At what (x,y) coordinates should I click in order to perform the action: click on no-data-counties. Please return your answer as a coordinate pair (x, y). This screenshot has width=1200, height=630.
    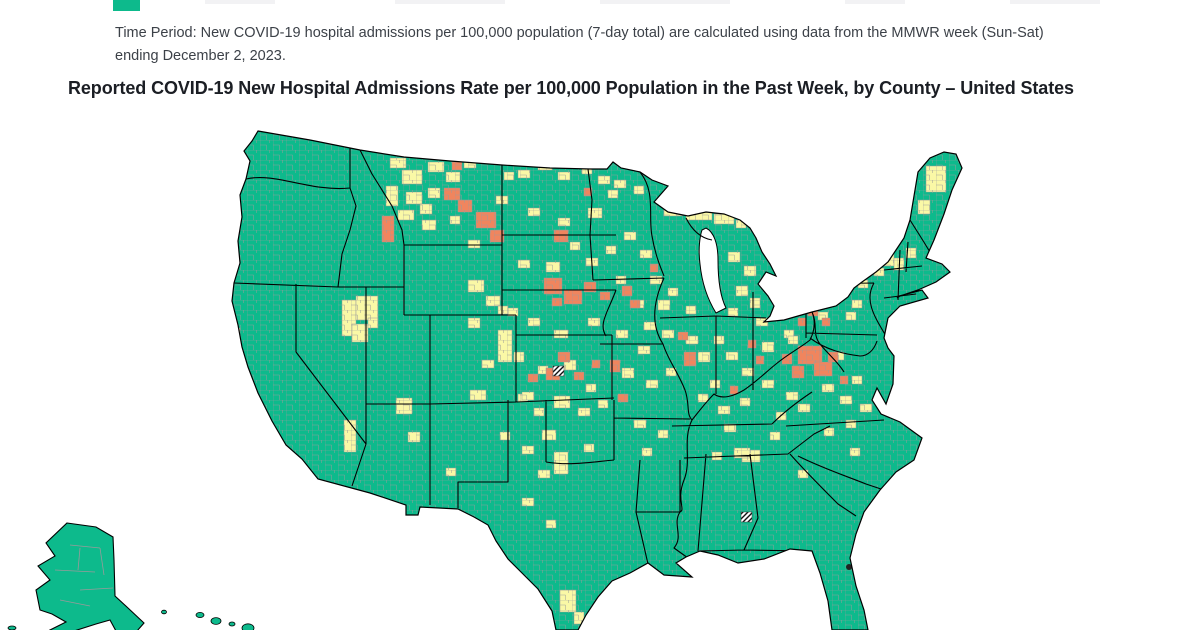
    Looking at the image, I should click on (652, 444).